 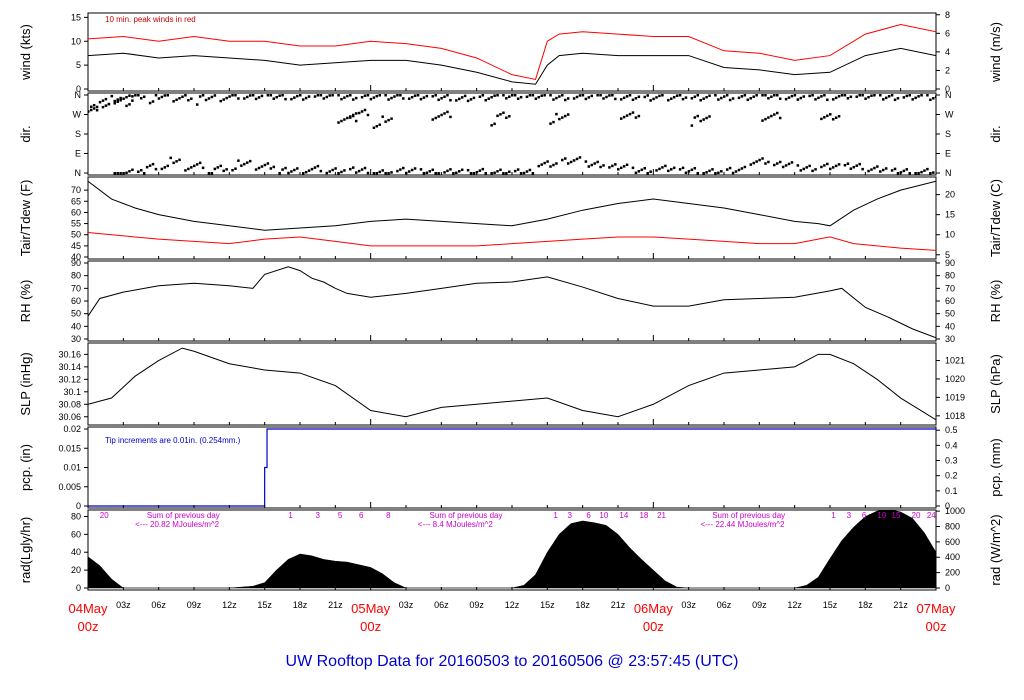 I want to click on ytick-label-left: 0, so click(x=78, y=89).